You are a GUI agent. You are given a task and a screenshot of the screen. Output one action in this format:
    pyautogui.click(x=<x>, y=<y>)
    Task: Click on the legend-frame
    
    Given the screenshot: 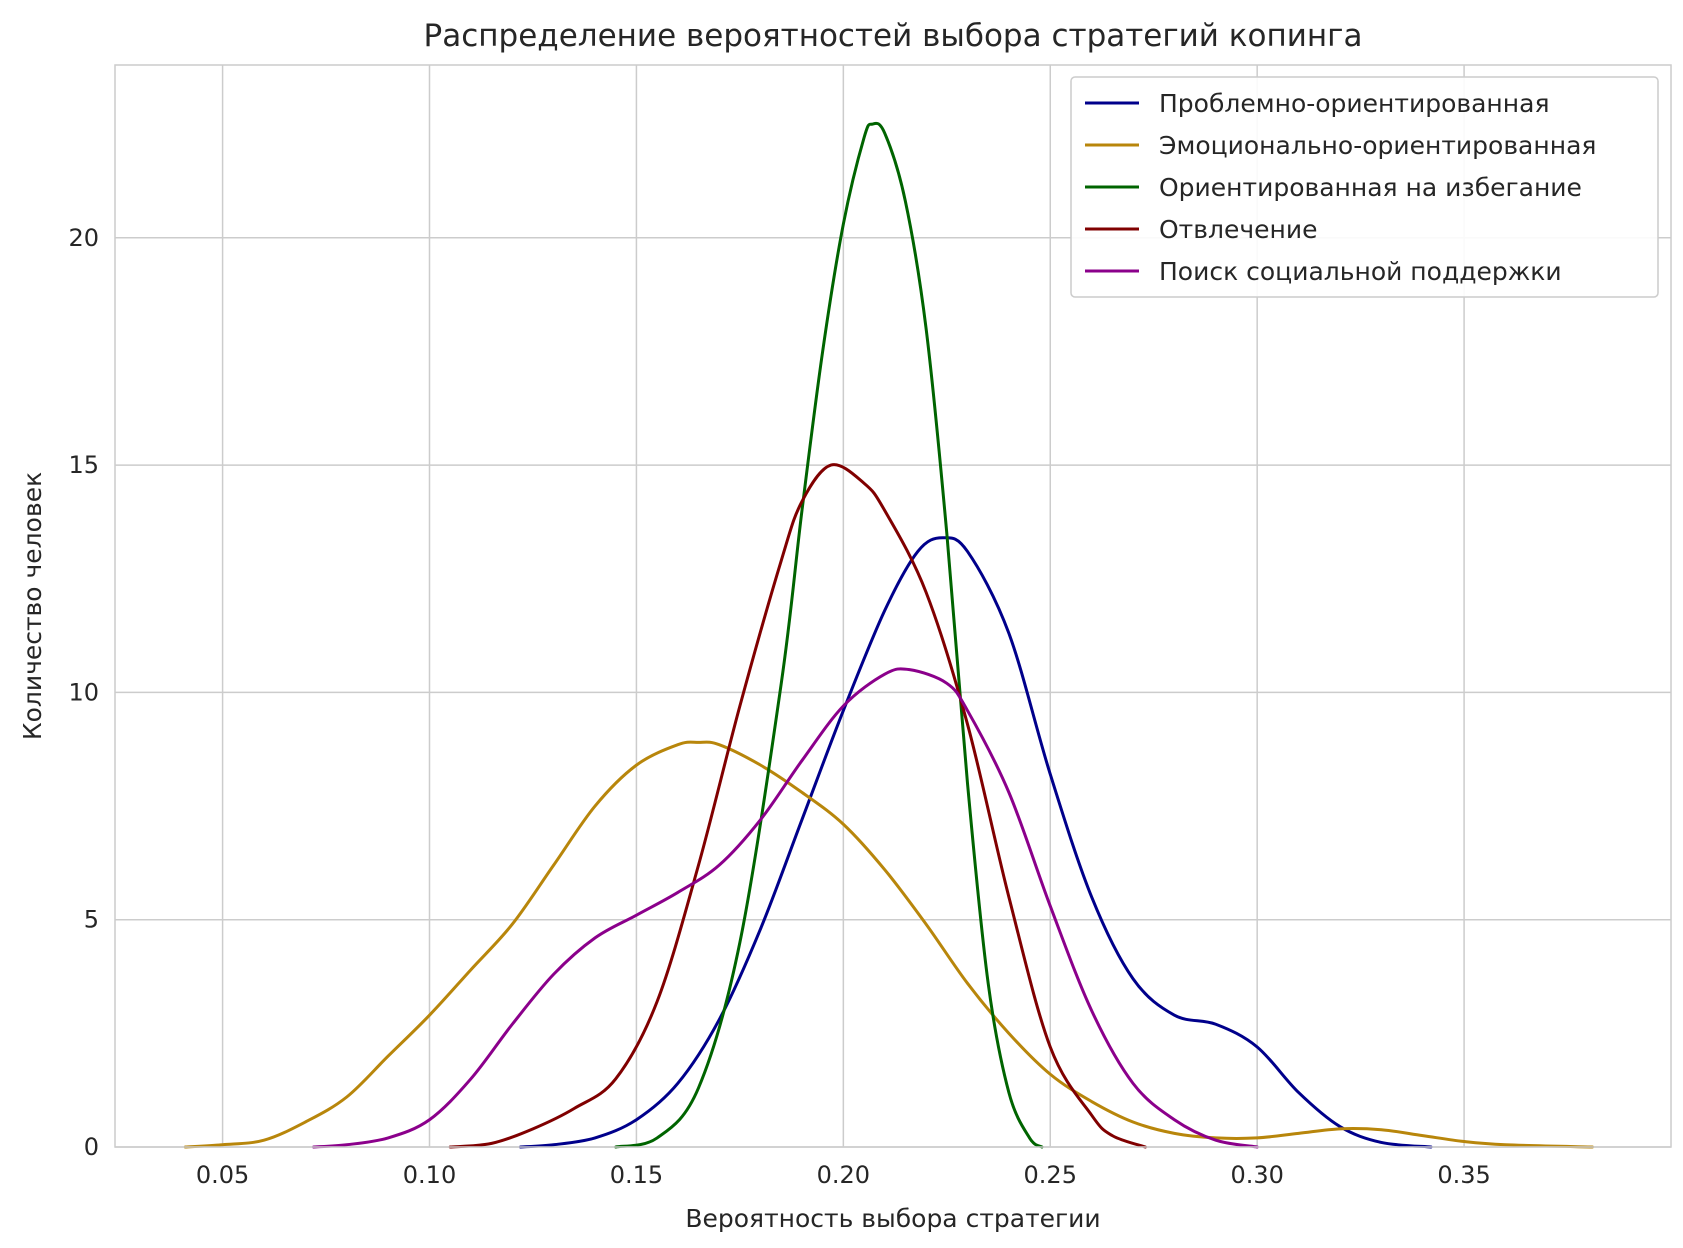 What is the action you would take?
    pyautogui.click(x=1364, y=187)
    